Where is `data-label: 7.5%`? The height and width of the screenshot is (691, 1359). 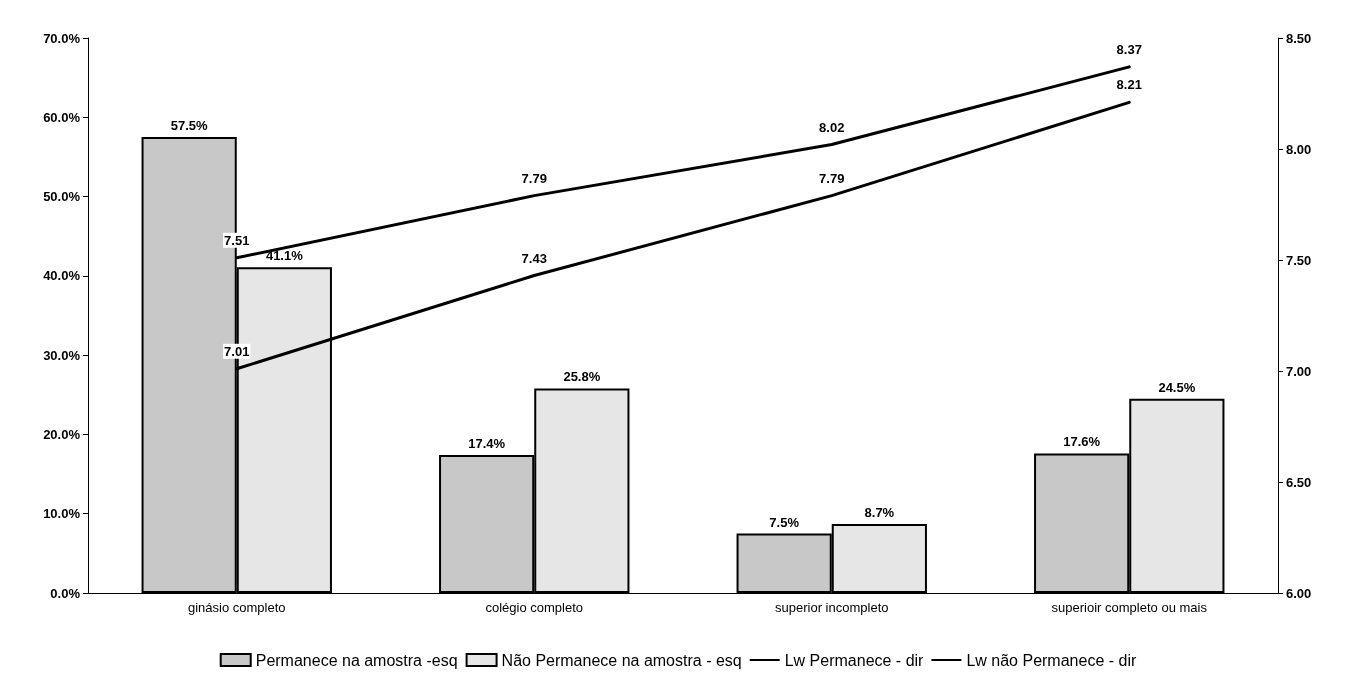 data-label: 7.5% is located at coordinates (784, 522).